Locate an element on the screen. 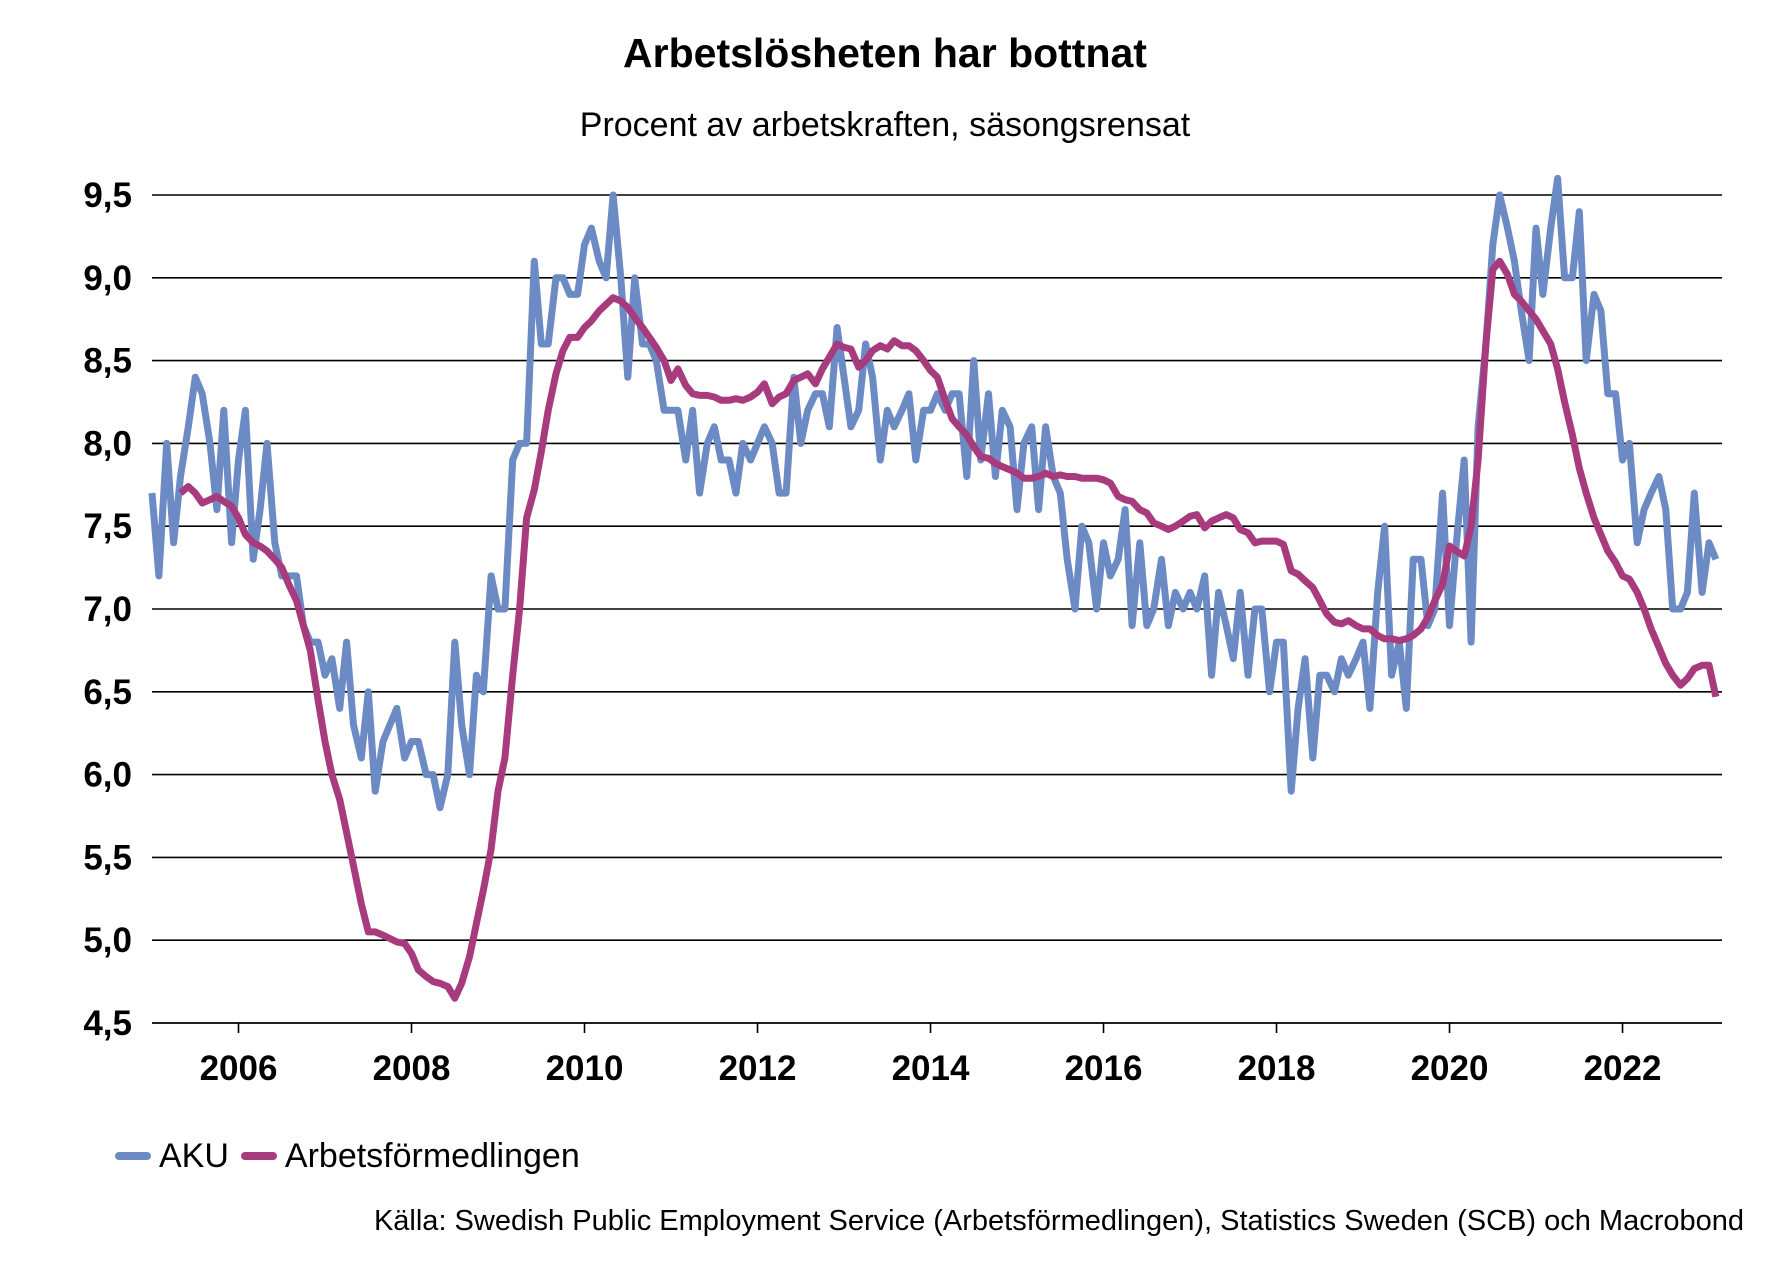 The height and width of the screenshot is (1264, 1770). legend-label-arbetsformedlingen: Arbetsförmedlingen is located at coordinates (432, 1155).